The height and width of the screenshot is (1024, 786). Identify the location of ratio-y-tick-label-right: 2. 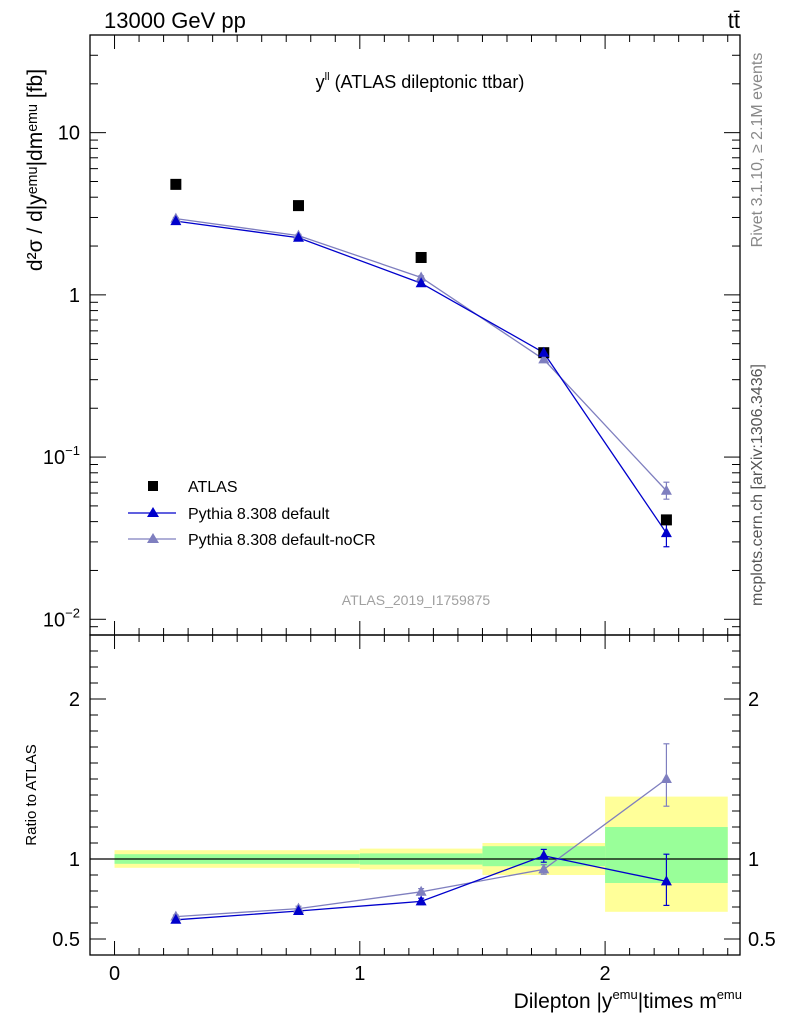
(753, 700).